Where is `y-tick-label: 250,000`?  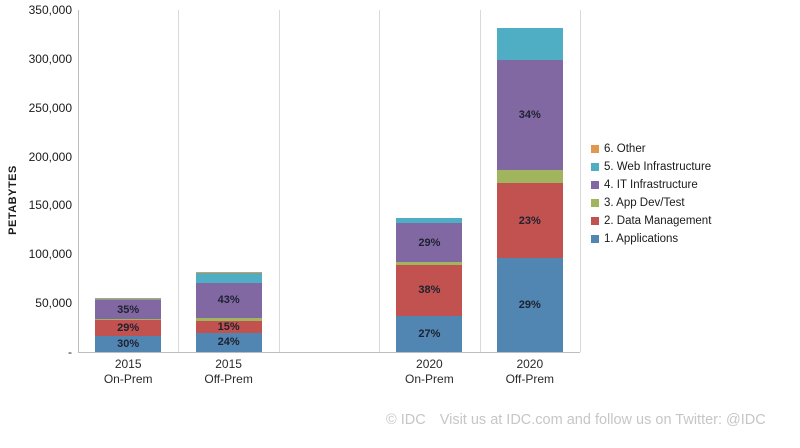
y-tick-label: 250,000 is located at coordinates (50, 107).